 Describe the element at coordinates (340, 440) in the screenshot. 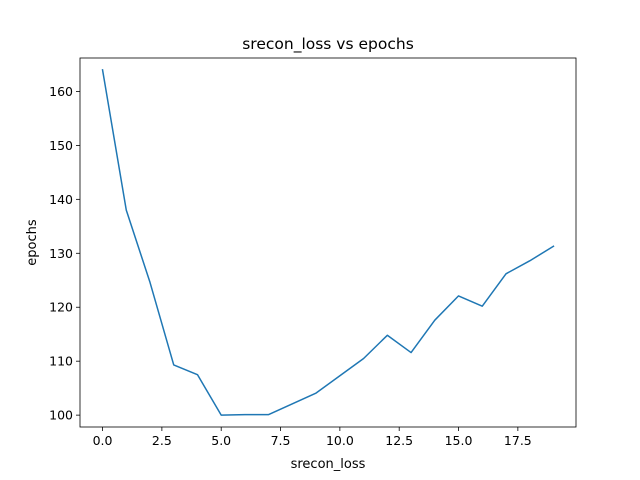

I see `x-tick-label: 10.0` at that location.